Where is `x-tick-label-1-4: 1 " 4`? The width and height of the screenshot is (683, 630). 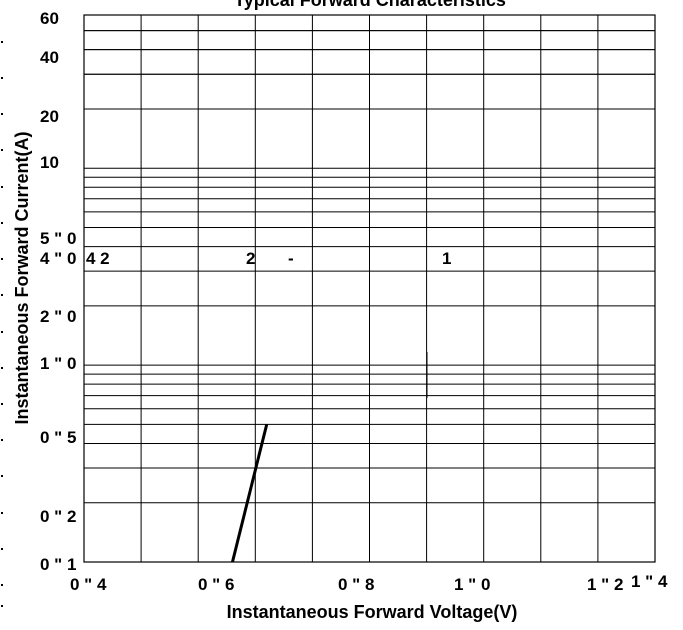
x-tick-label-1-4: 1 " 4 is located at coordinates (649, 581).